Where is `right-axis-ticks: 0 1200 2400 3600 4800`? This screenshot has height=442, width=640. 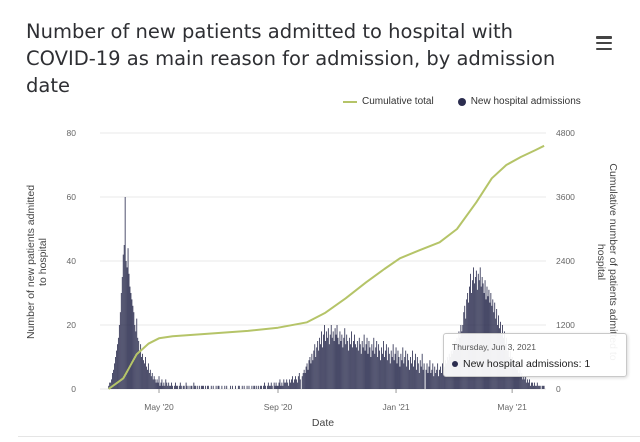 right-axis-ticks: 0 1200 2400 3600 4800 is located at coordinates (565, 261).